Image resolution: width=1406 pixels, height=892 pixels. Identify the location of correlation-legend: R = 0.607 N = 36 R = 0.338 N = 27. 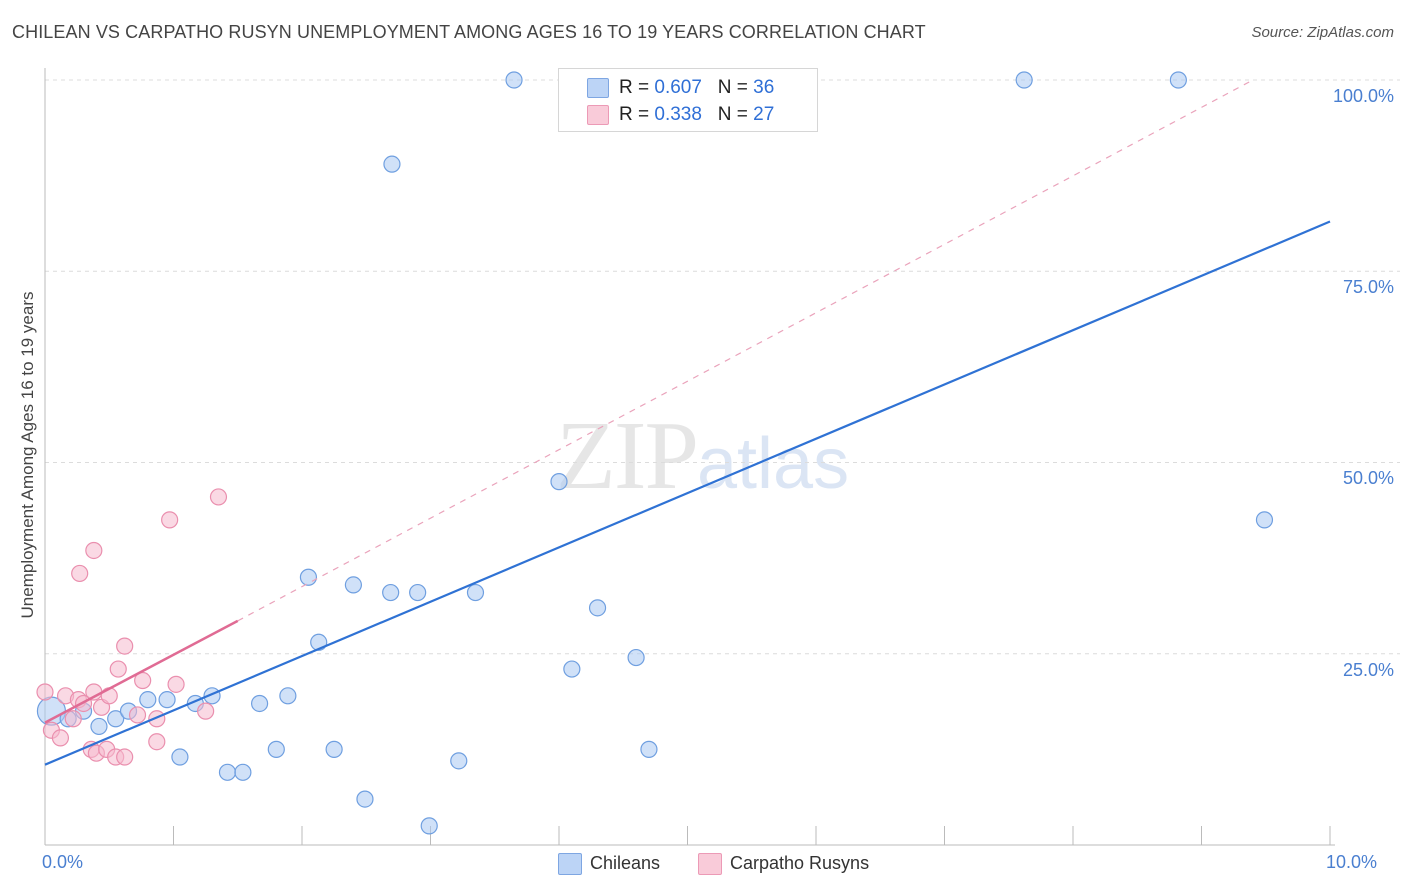
(688, 100).